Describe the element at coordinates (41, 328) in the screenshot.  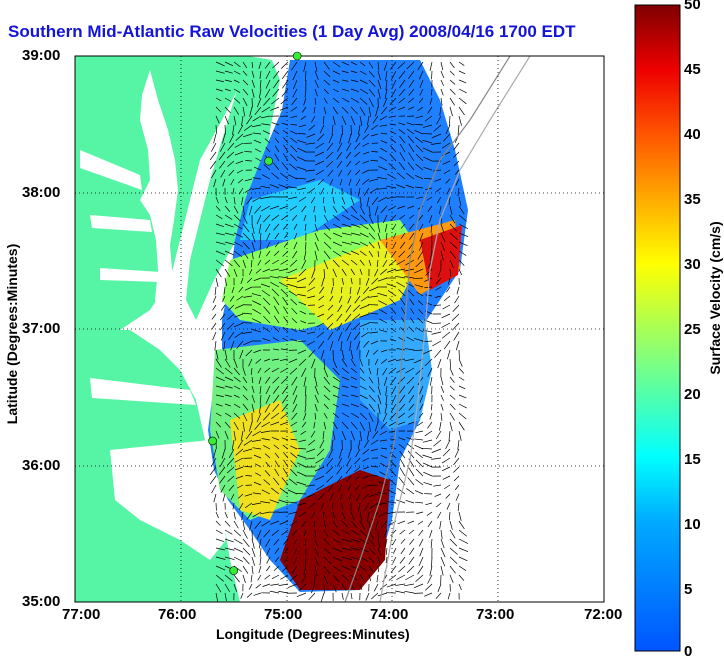
I see `y-tick-3: 37:00` at that location.